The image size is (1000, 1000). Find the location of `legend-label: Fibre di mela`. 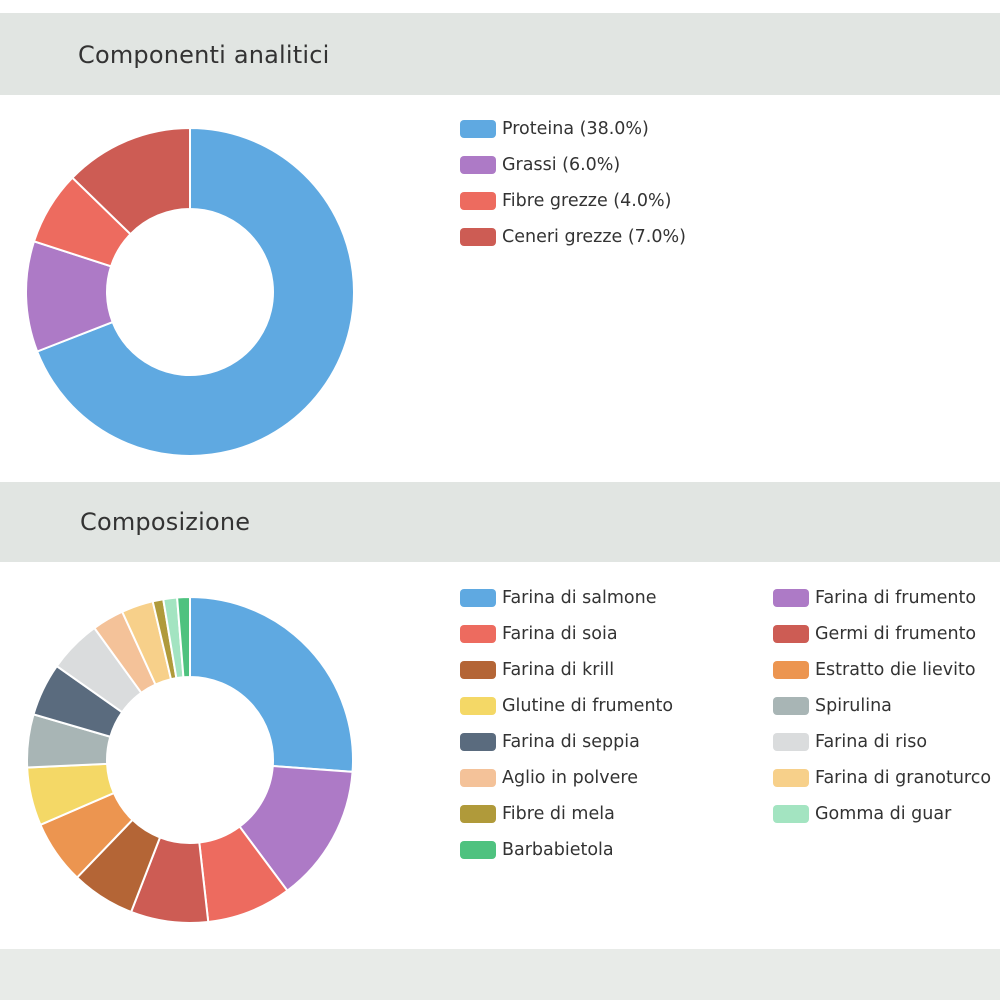

legend-label: Fibre di mela is located at coordinates (558, 814).